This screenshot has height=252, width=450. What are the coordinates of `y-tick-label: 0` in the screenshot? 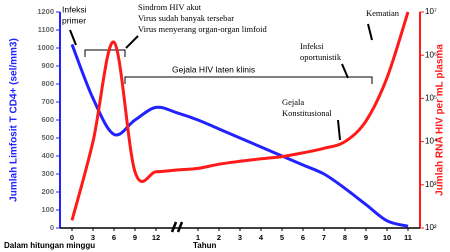 It's located at (52, 227).